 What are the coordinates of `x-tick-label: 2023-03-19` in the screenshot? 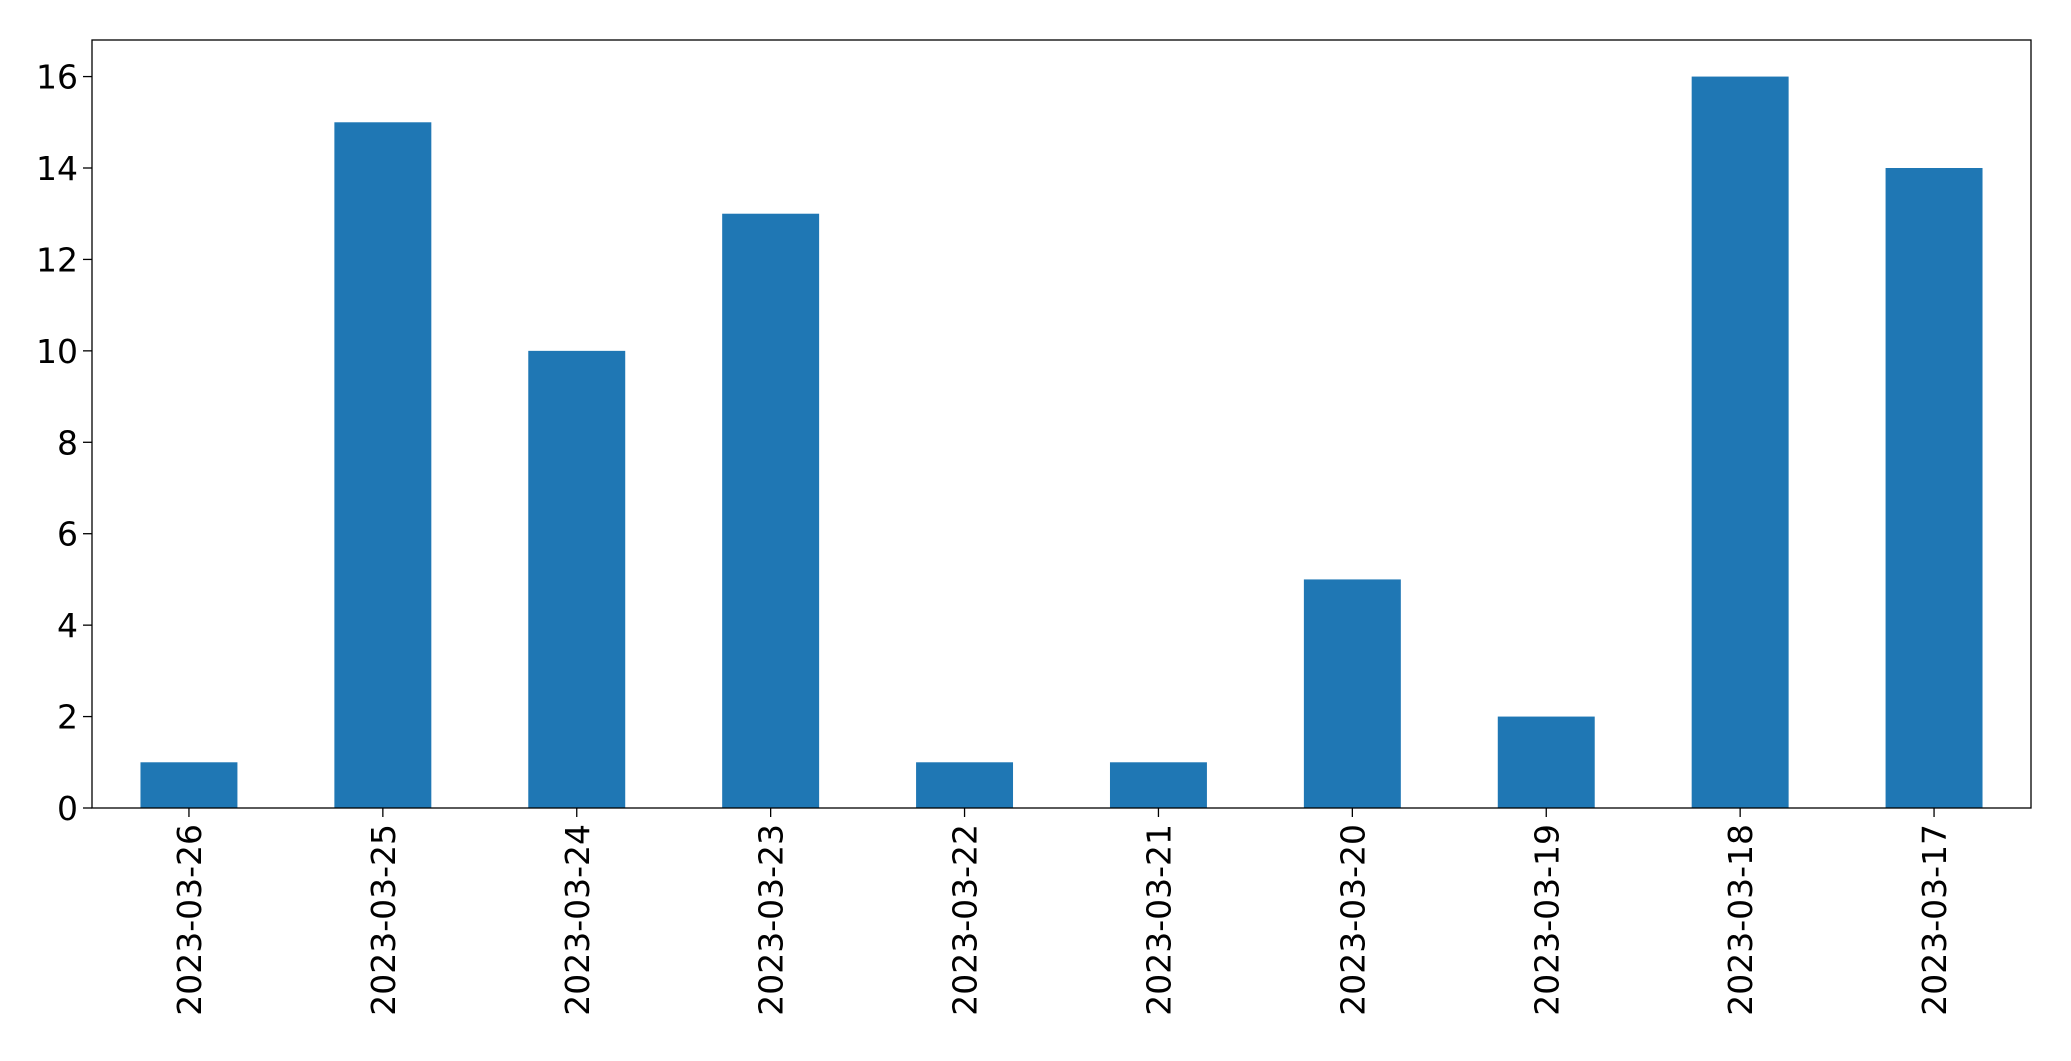 It's located at (1546, 920).